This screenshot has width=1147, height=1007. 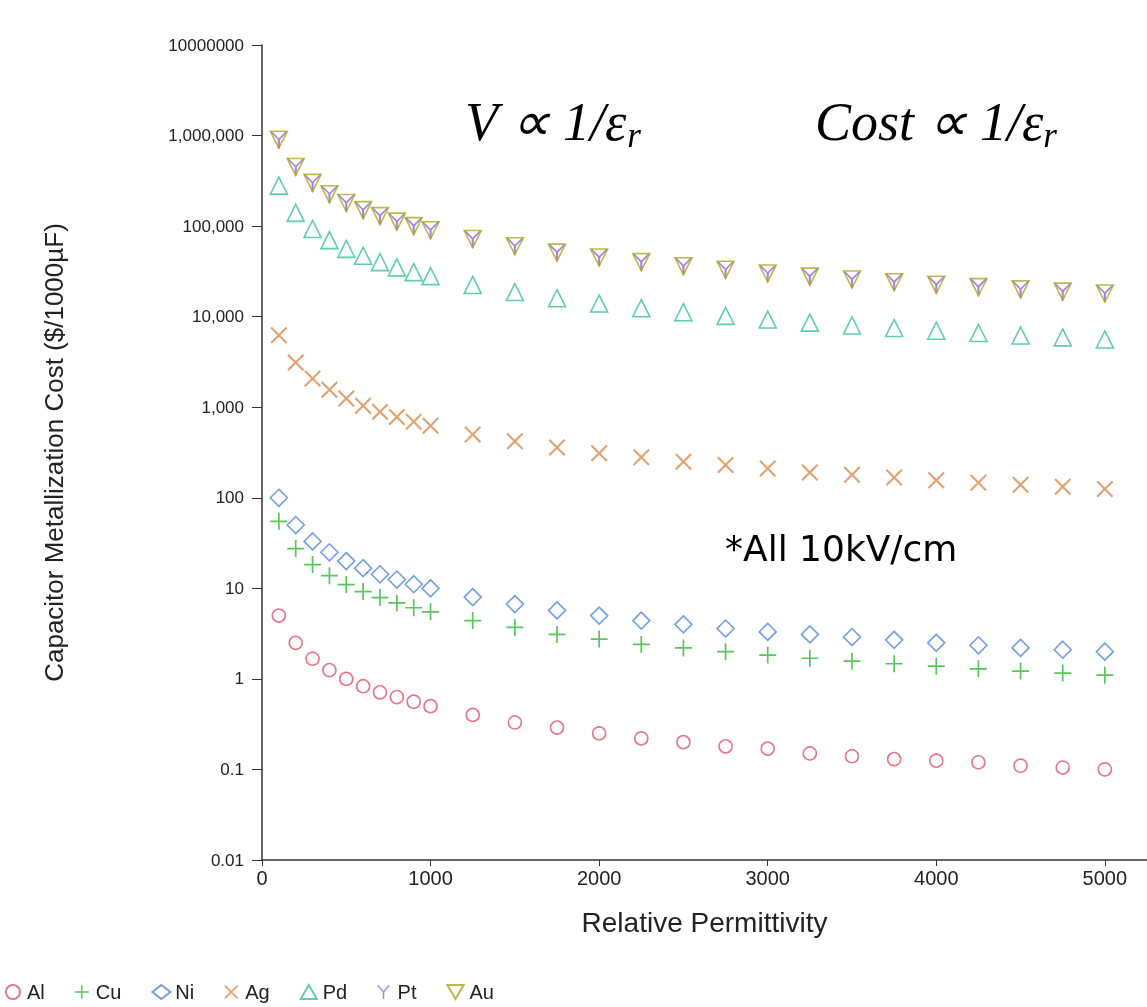 What do you see at coordinates (841, 548) in the screenshot?
I see `annotation: *All 10kV/cm` at bounding box center [841, 548].